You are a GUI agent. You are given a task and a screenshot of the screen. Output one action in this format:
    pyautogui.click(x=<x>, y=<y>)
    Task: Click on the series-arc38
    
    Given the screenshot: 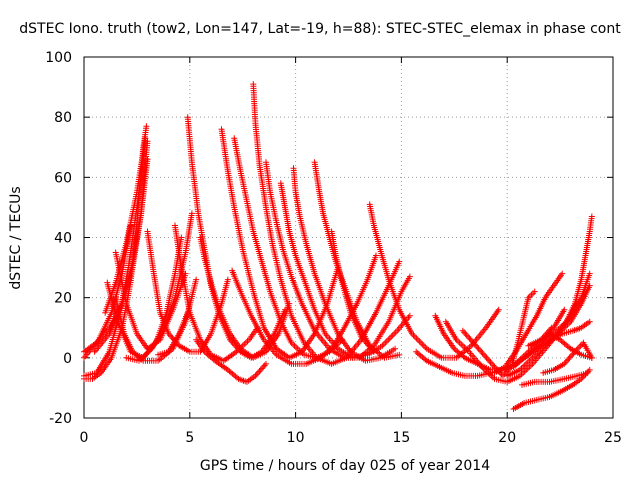 What is the action you would take?
    pyautogui.click(x=551, y=389)
    